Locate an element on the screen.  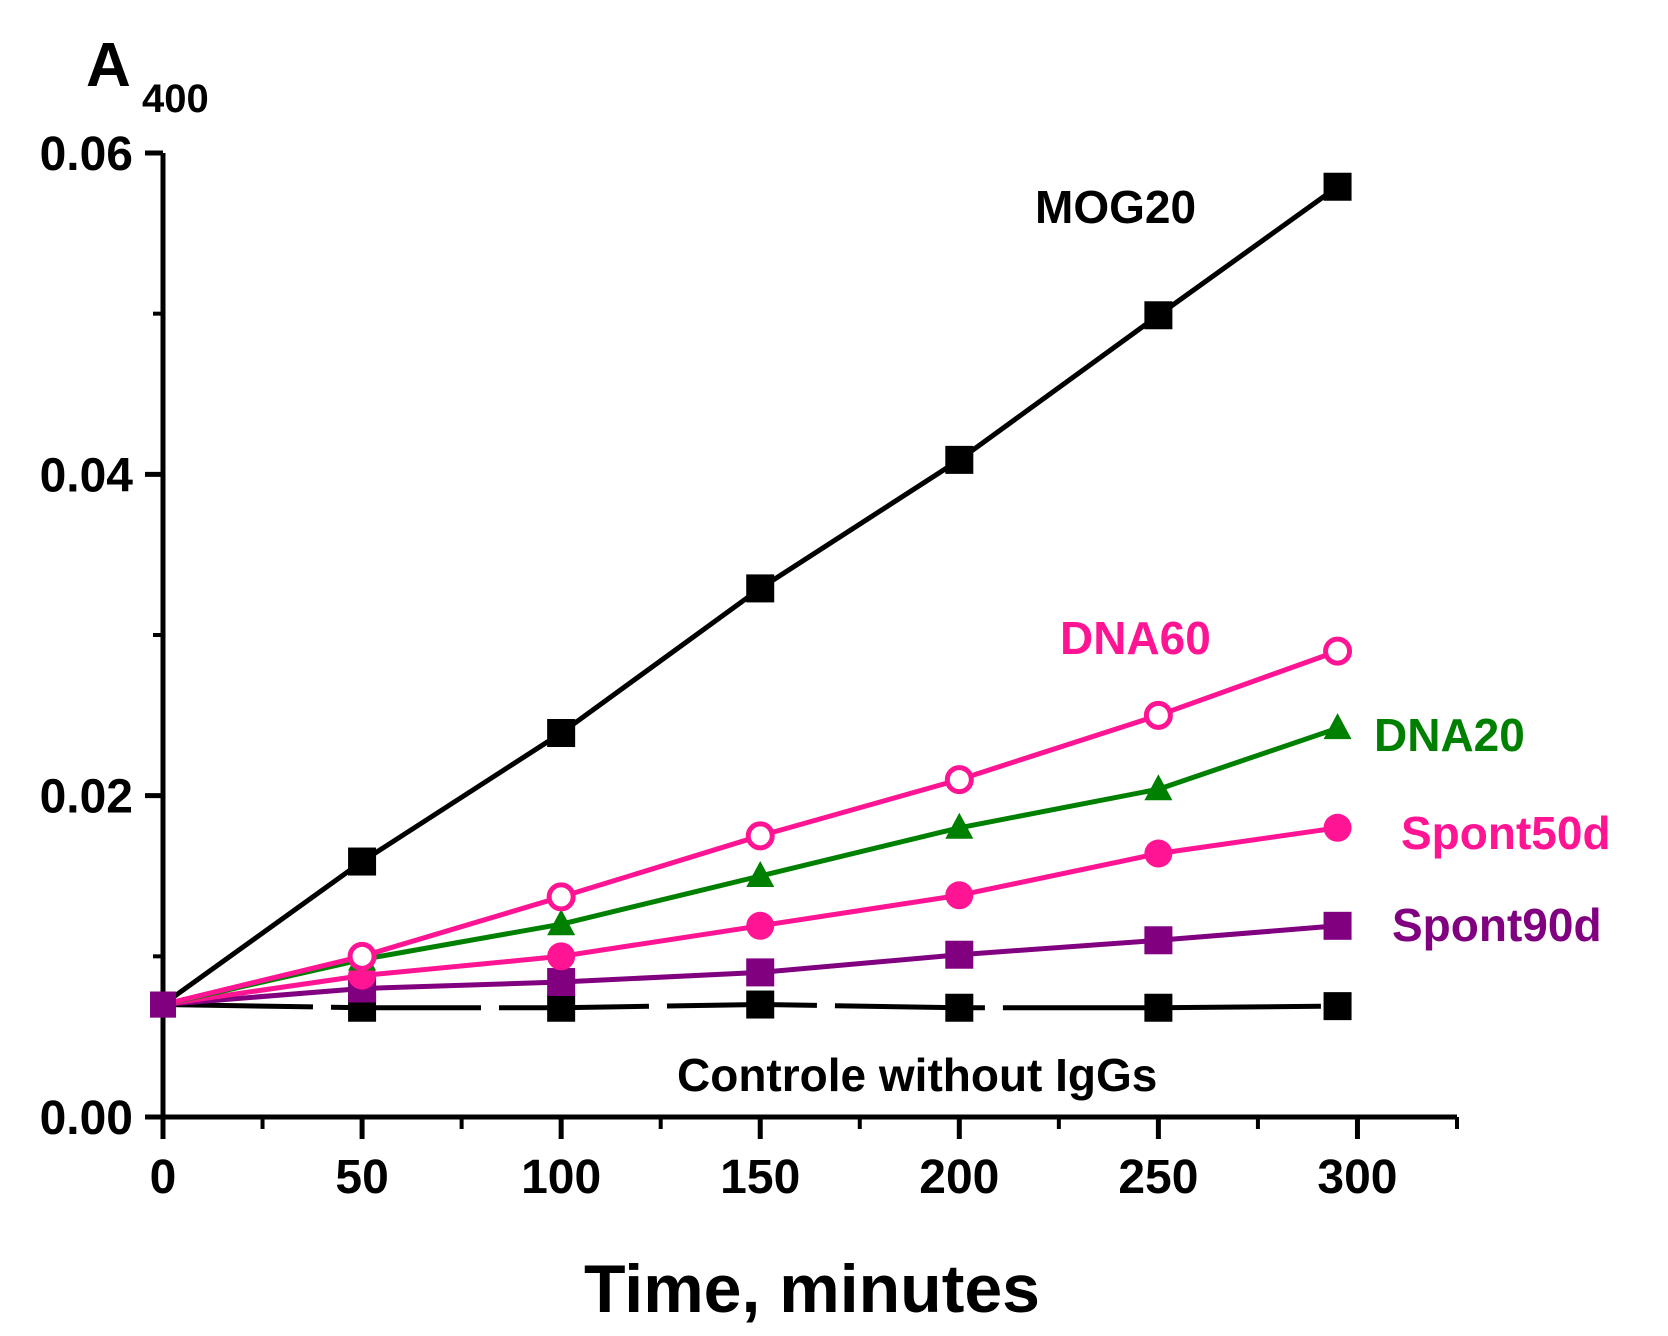
x-tick-label: 150 is located at coordinates (760, 1177).